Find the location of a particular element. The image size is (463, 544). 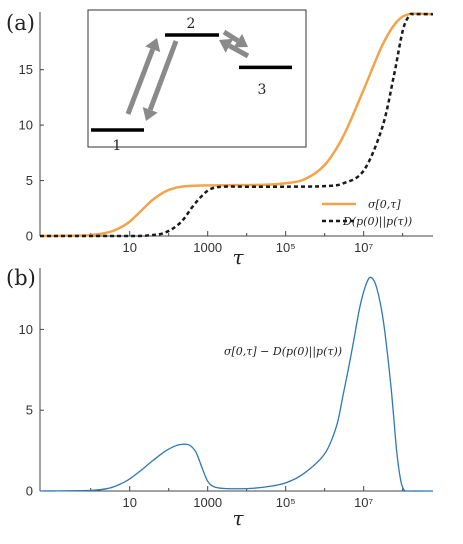

arrow-1-to-2-head is located at coordinates (153, 45).